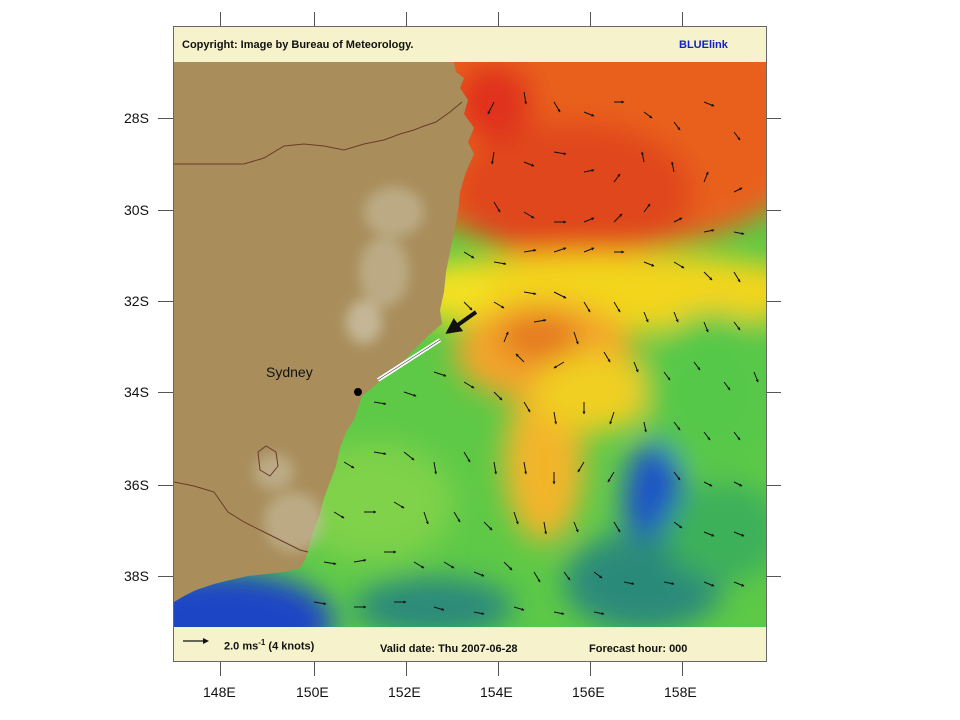 The image size is (960, 720). I want to click on lon-label: 154E, so click(496, 692).